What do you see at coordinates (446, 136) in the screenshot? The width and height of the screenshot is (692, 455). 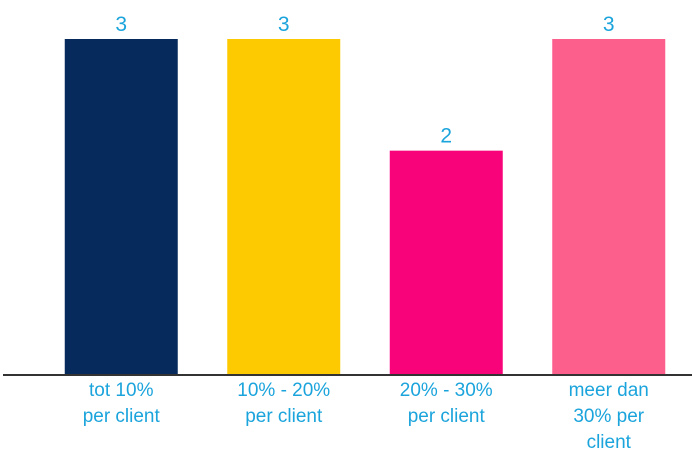 I see `value-label-3: 2` at bounding box center [446, 136].